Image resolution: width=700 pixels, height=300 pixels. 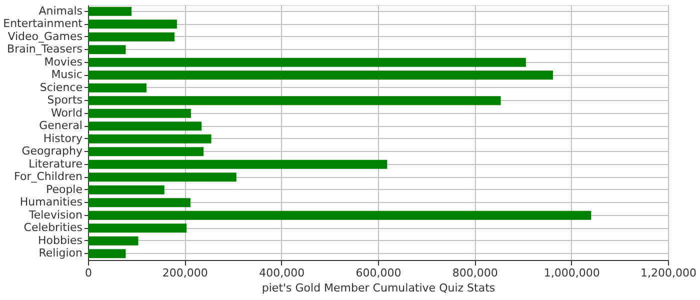 What do you see at coordinates (379, 288) in the screenshot?
I see `x-axis-title: piet's Gold Member Cumulative Quiz Stats` at bounding box center [379, 288].